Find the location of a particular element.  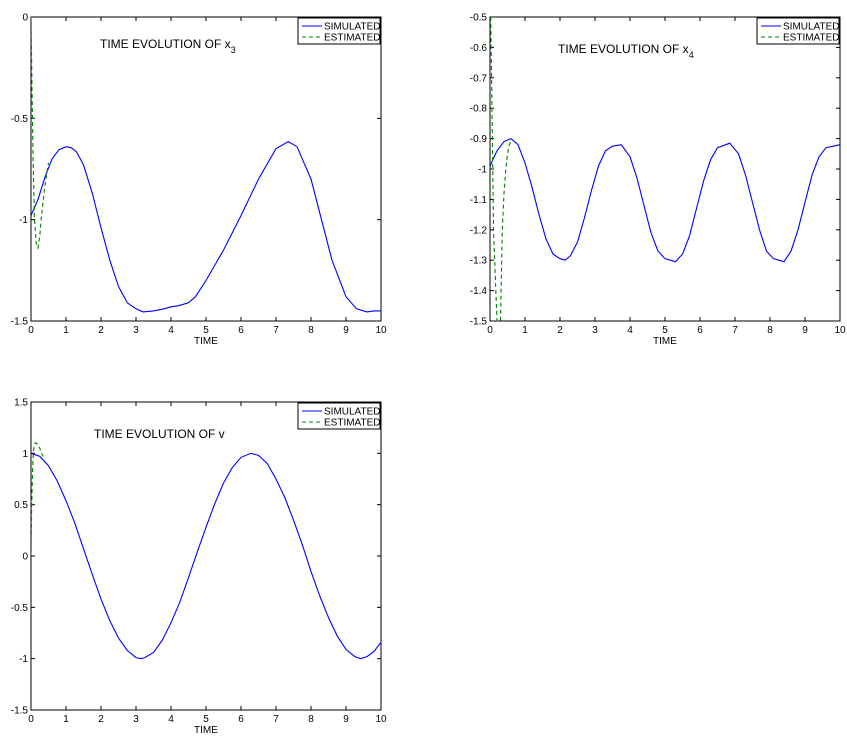

chart-title-text: TIME EVOLUTION OF v is located at coordinates (159, 434).